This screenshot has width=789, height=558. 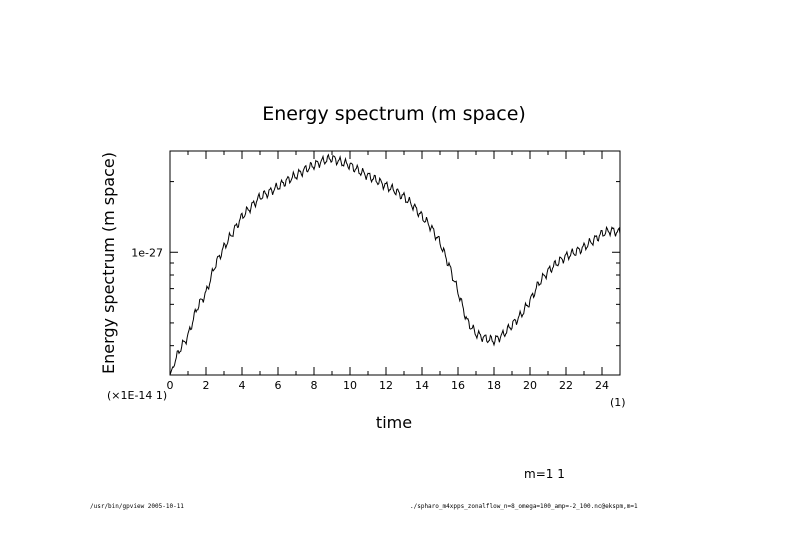 What do you see at coordinates (566, 385) in the screenshot?
I see `x-tick-label: 22` at bounding box center [566, 385].